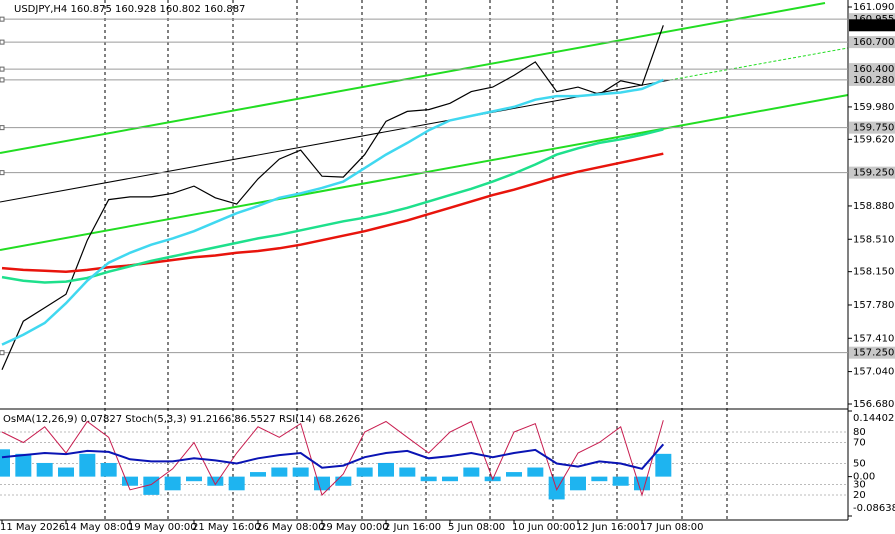  Describe the element at coordinates (873, 239) in the screenshot. I see `y-tick-label: 158.510` at that location.